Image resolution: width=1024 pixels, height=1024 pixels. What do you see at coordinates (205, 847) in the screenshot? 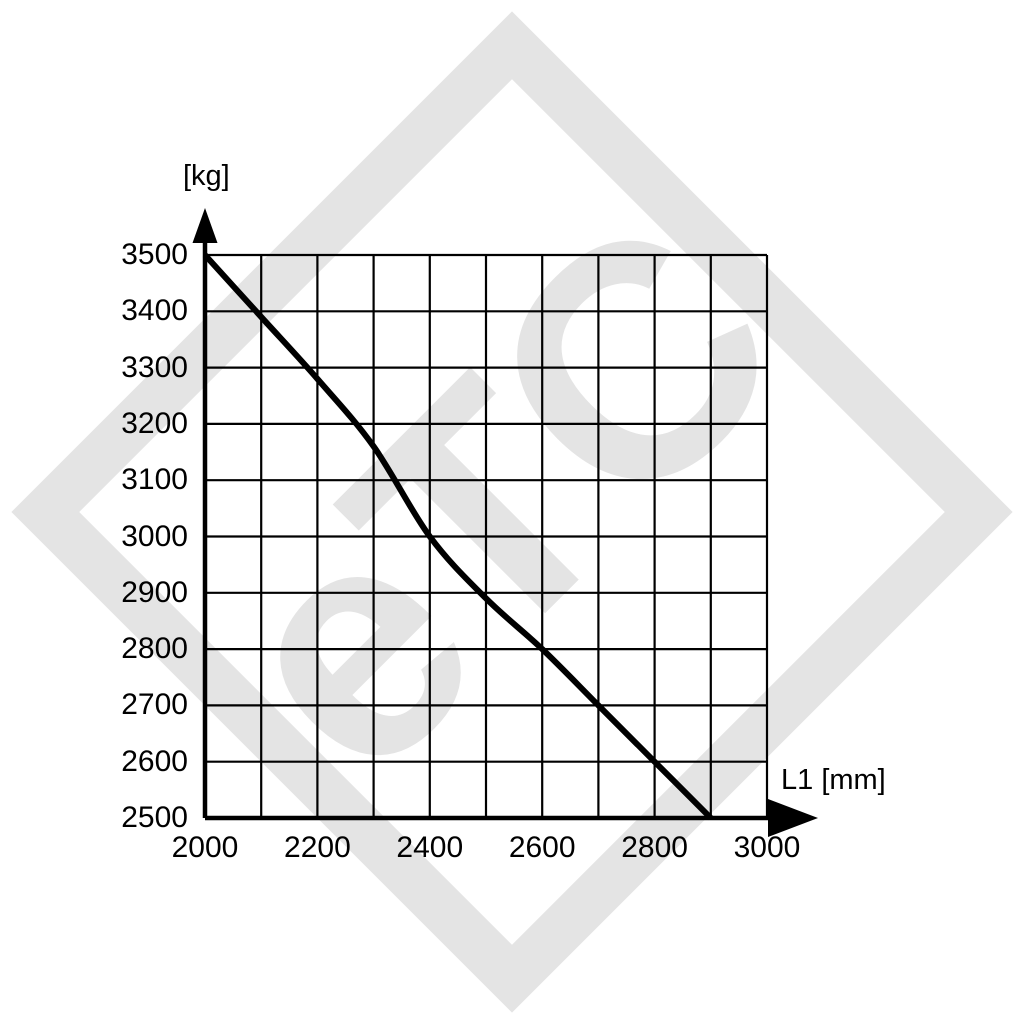
I see `x-tick-2000: 2000` at bounding box center [205, 847].